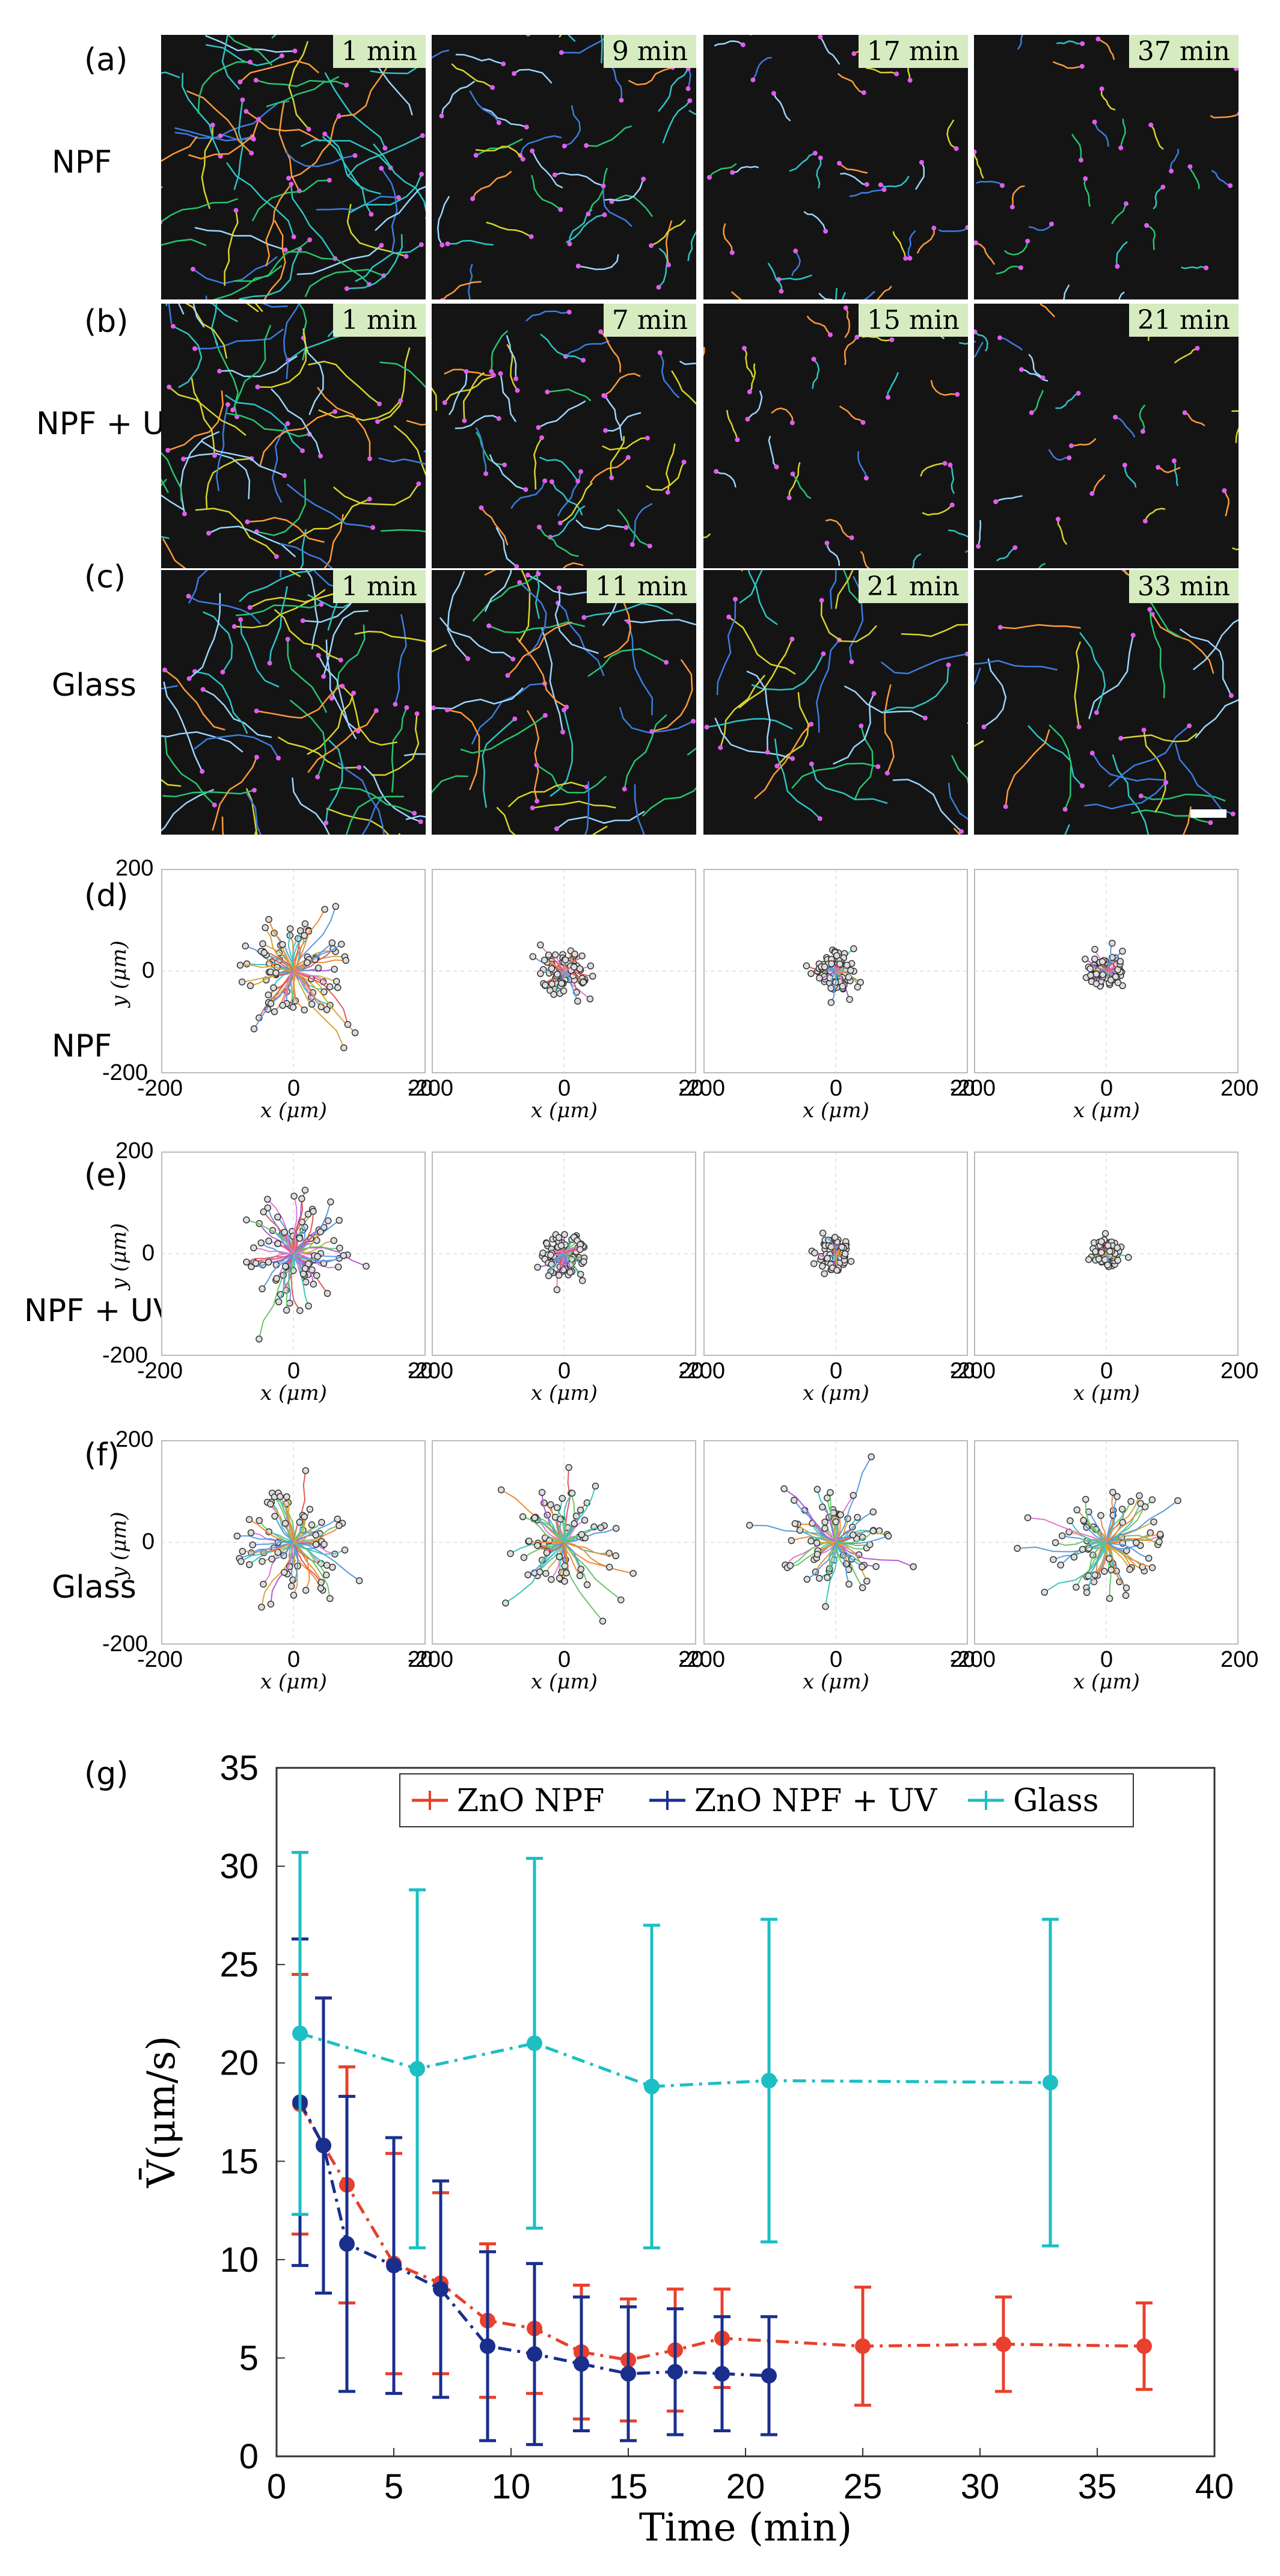 The height and width of the screenshot is (2576, 1280). What do you see at coordinates (102, 1455) in the screenshot?
I see `panel-f-label: (f)` at bounding box center [102, 1455].